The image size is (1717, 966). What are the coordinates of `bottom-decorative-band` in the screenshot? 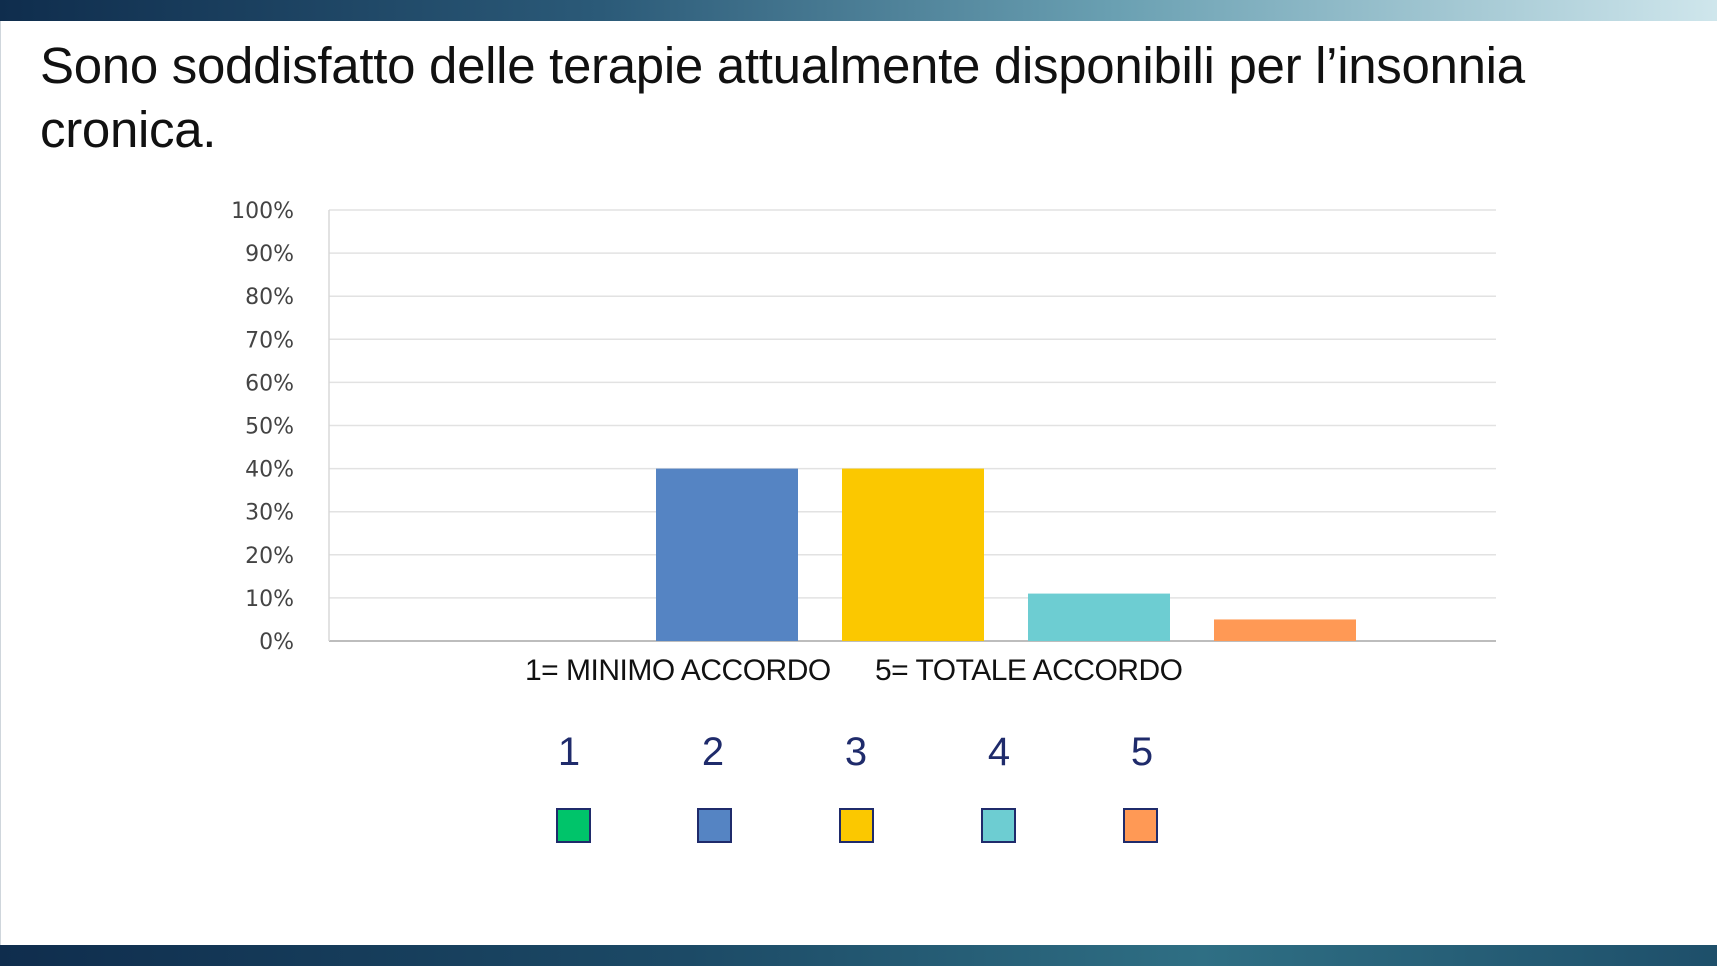 It's located at (858, 955).